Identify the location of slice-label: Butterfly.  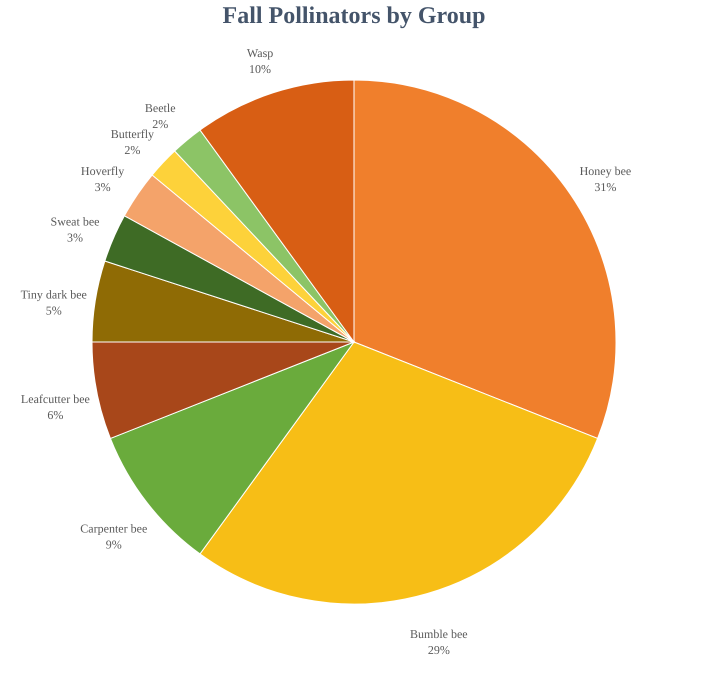
(132, 133).